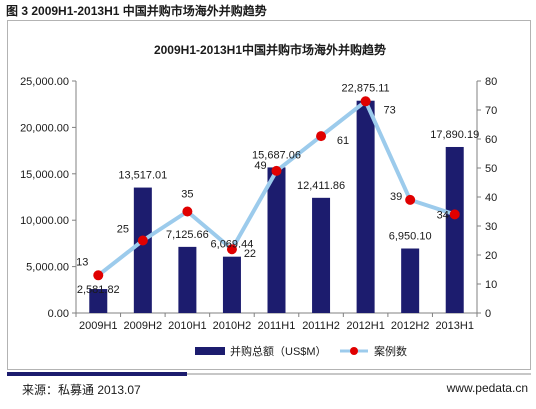  I want to click on bar-data-label: 2,581.82, so click(98, 290).